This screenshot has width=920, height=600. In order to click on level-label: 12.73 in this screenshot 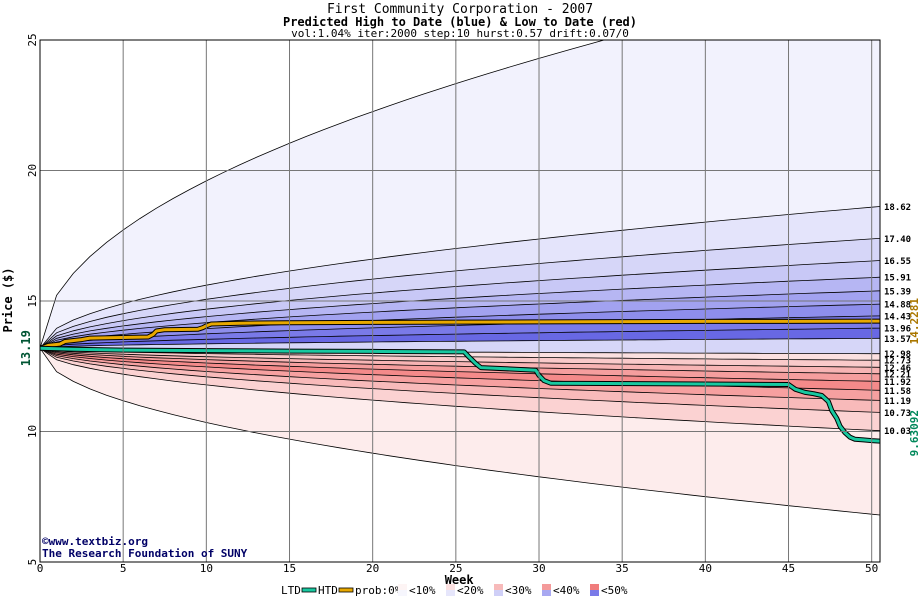, I will do `click(897, 362)`.